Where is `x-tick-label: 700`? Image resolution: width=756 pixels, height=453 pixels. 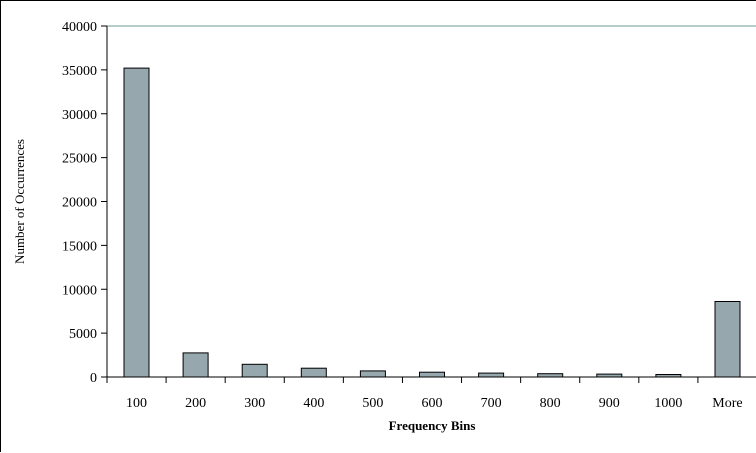 x-tick-label: 700 is located at coordinates (491, 403).